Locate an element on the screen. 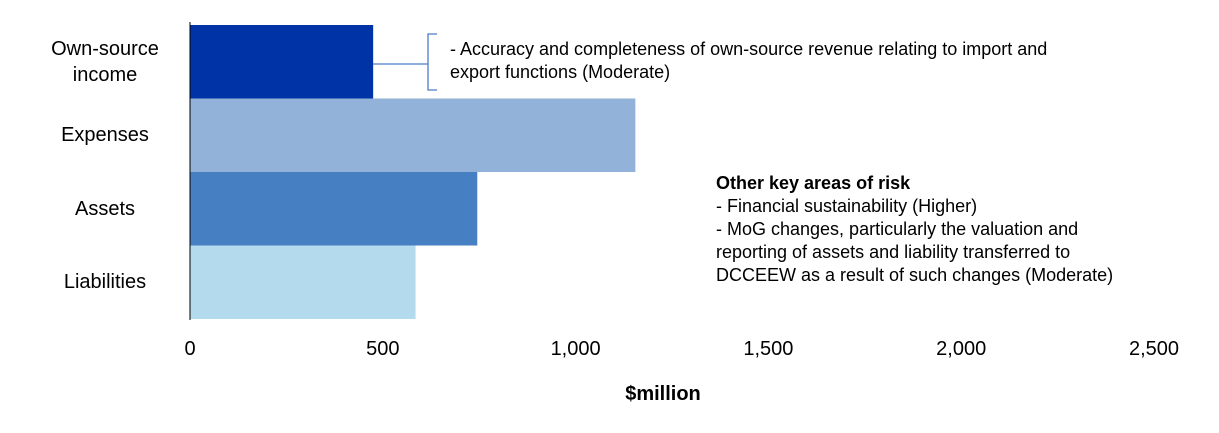 Image resolution: width=1219 pixels, height=433 pixels. x-tick-label: 0 is located at coordinates (190, 349).